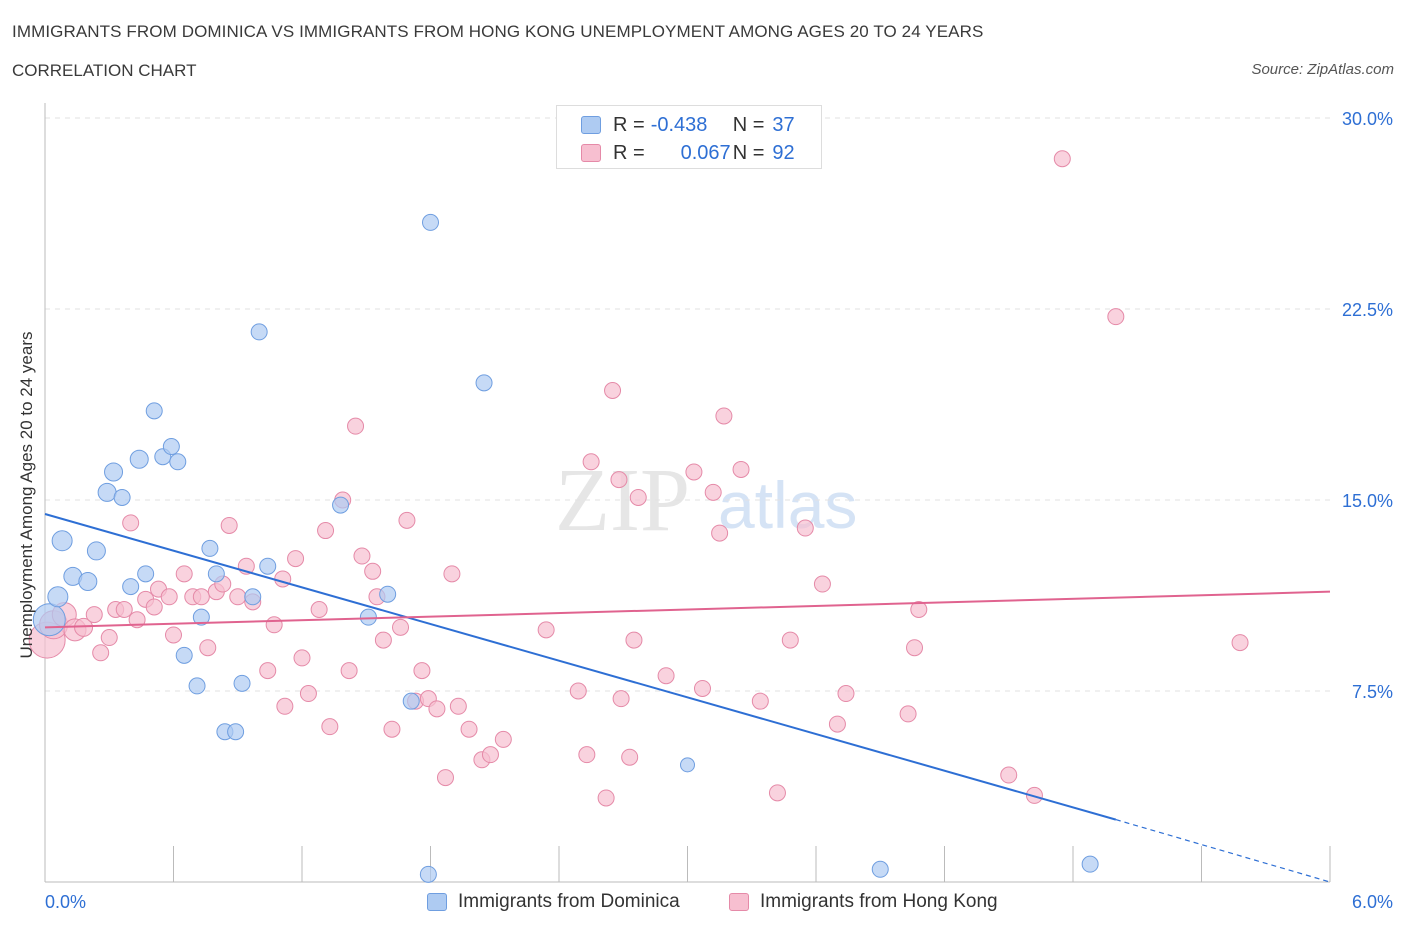 The image size is (1406, 930). Describe the element at coordinates (689, 137) in the screenshot. I see `stats-legend: R = -0.438 N = 37 R = 0.067 N = 92` at that location.